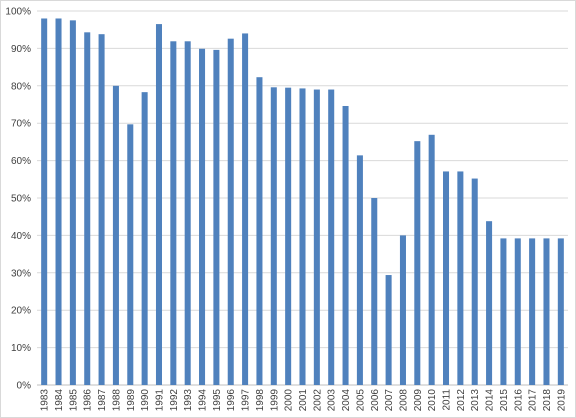 This screenshot has width=576, height=418. What do you see at coordinates (461, 400) in the screenshot?
I see `x-tick-label: 2012` at bounding box center [461, 400].